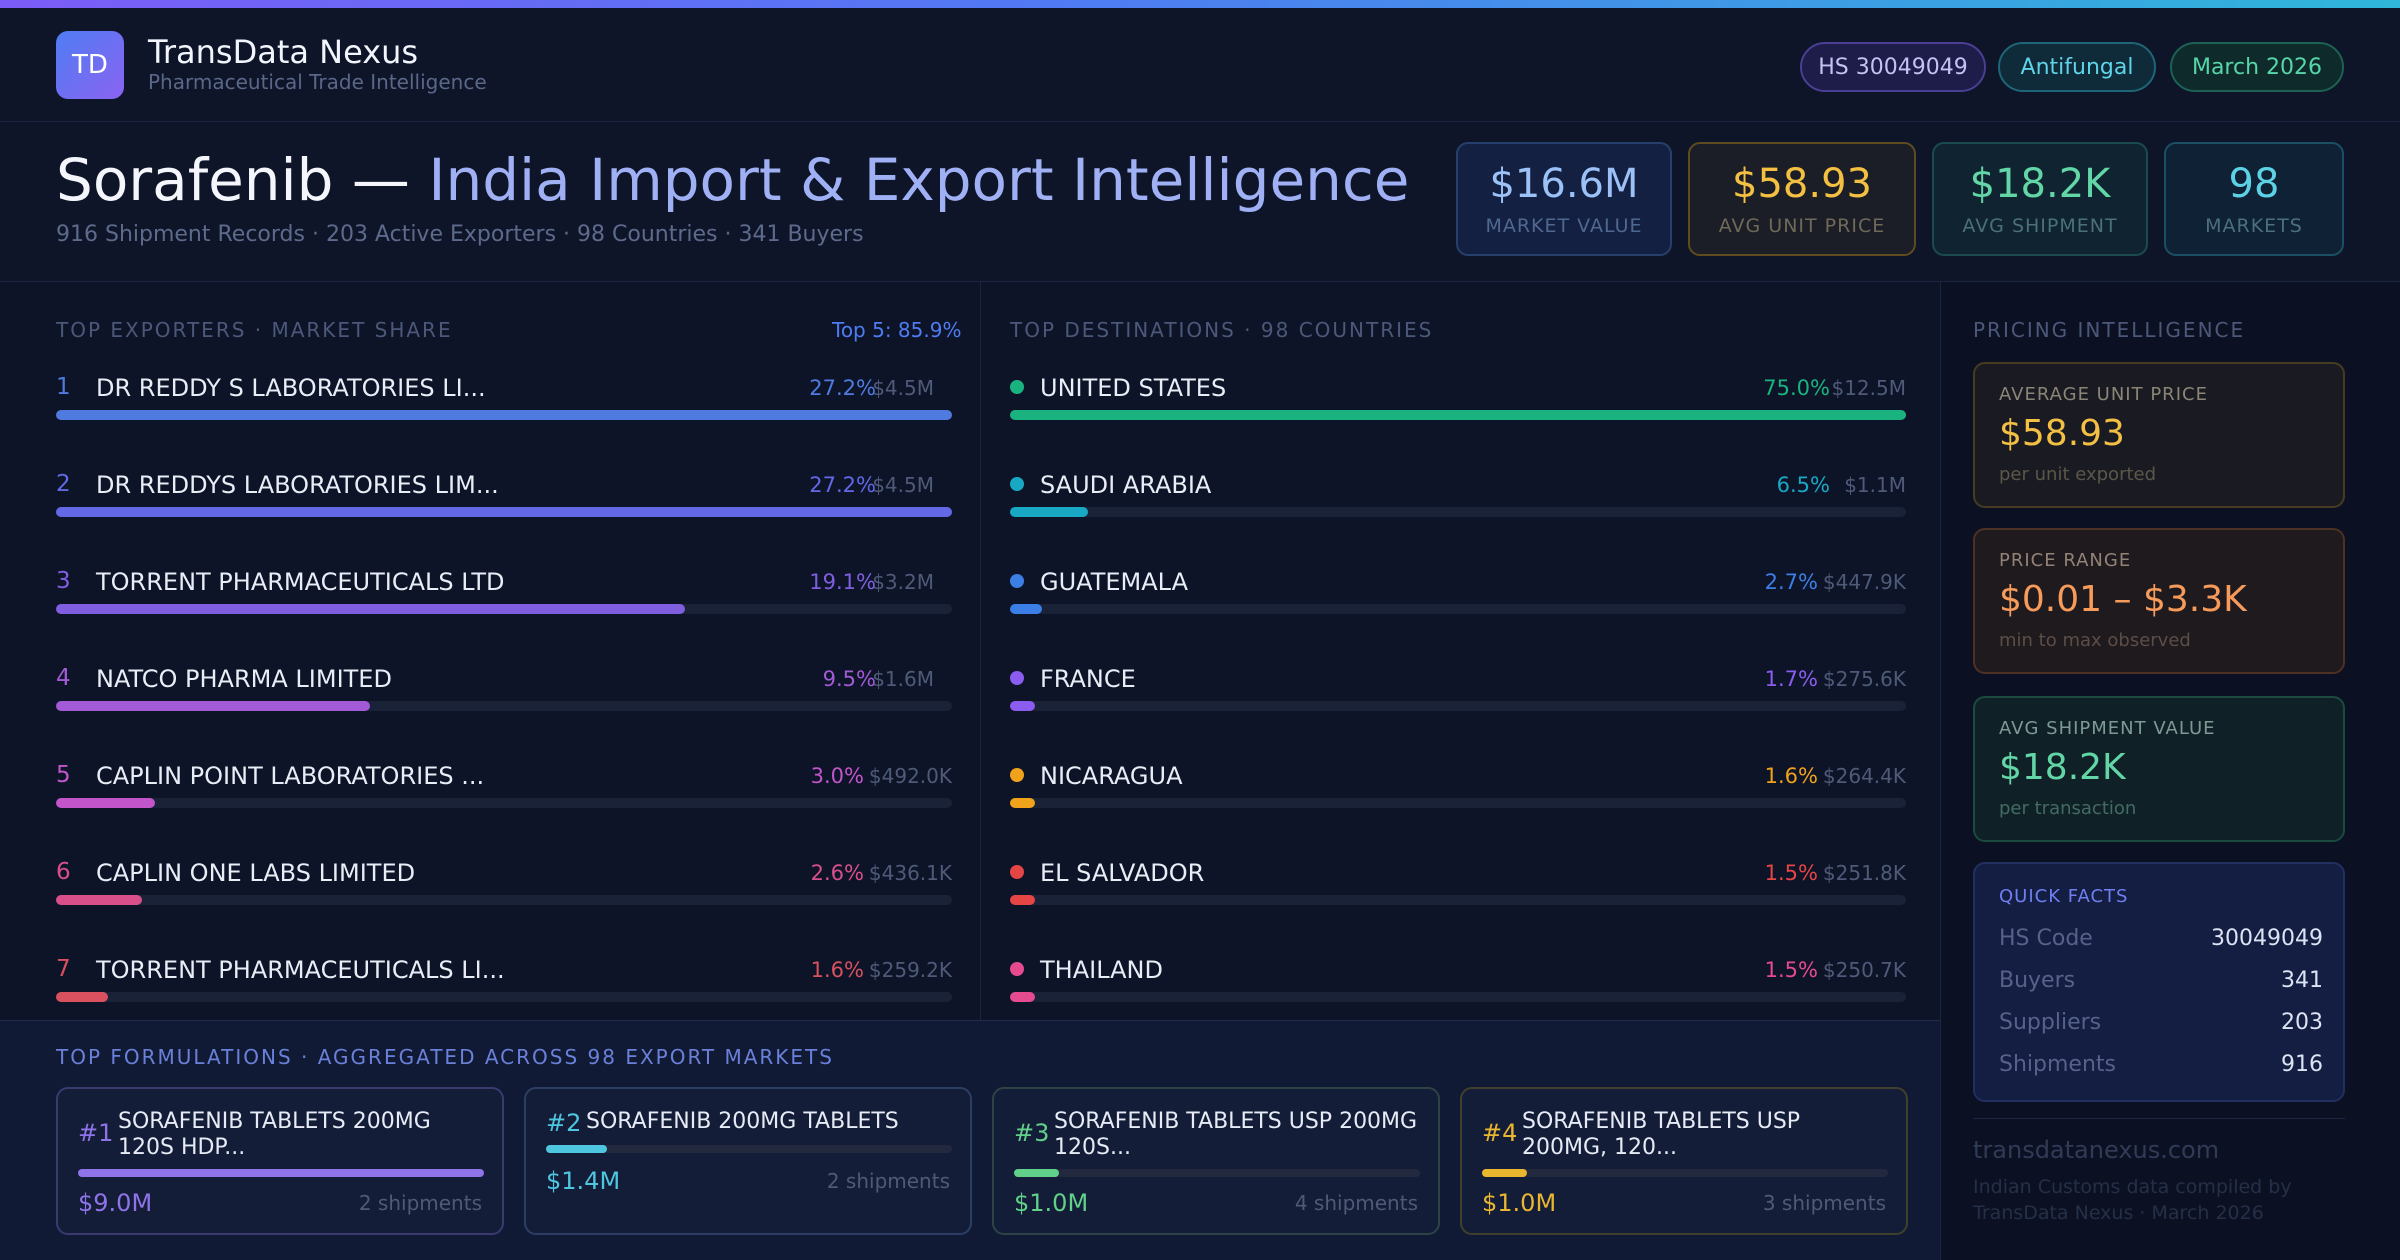  I want to click on kpi-markets: 98 MARKETS, so click(2254, 199).